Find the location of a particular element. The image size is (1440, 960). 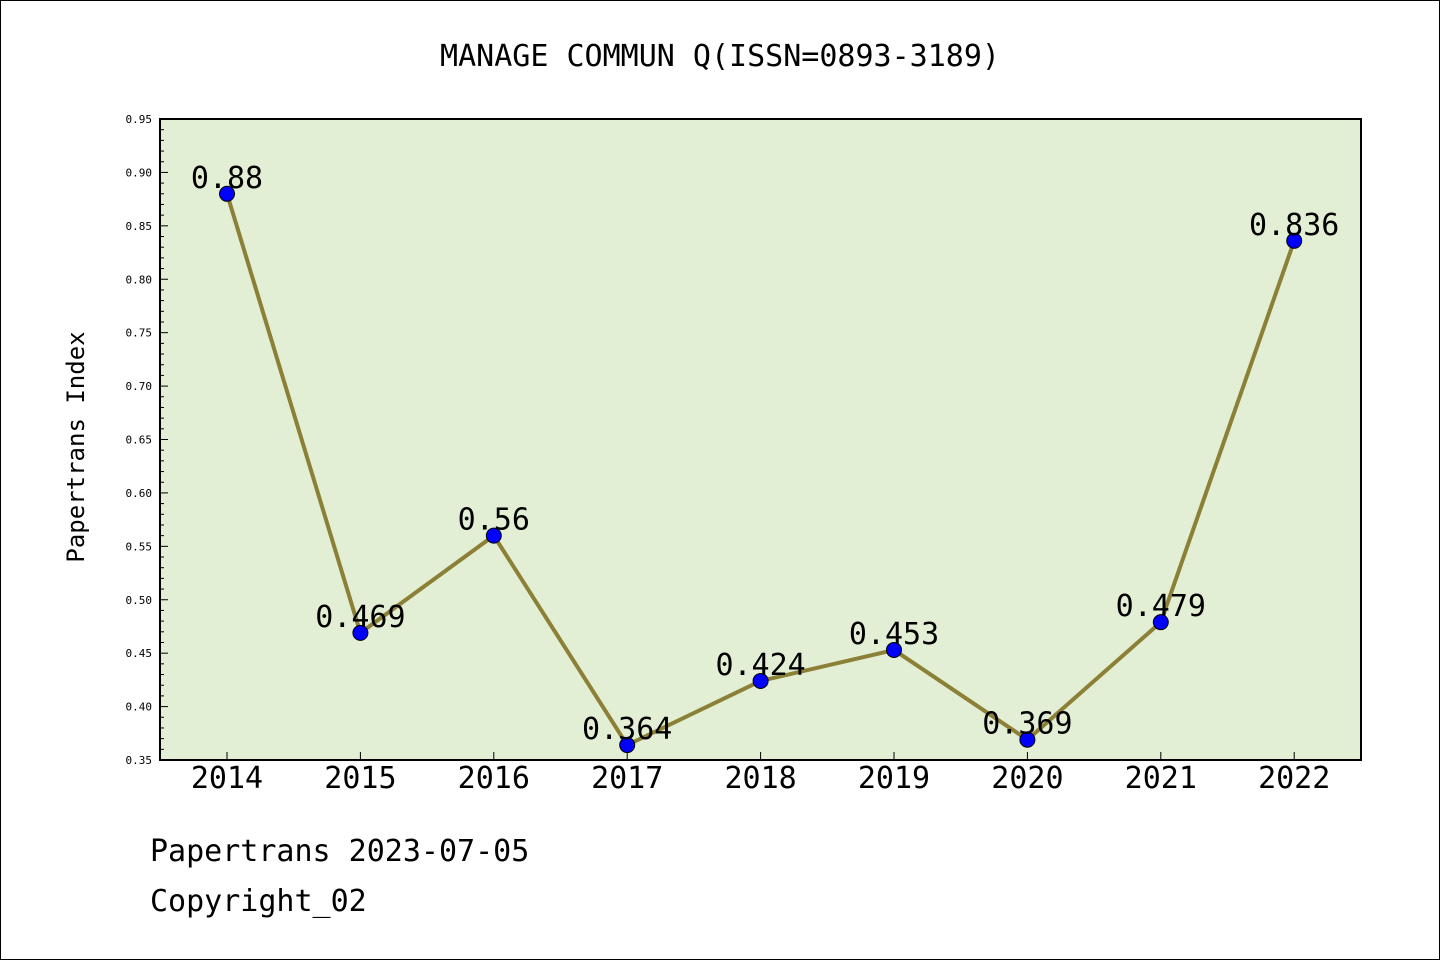

y-tick-label: 0.40 is located at coordinates (139, 707).